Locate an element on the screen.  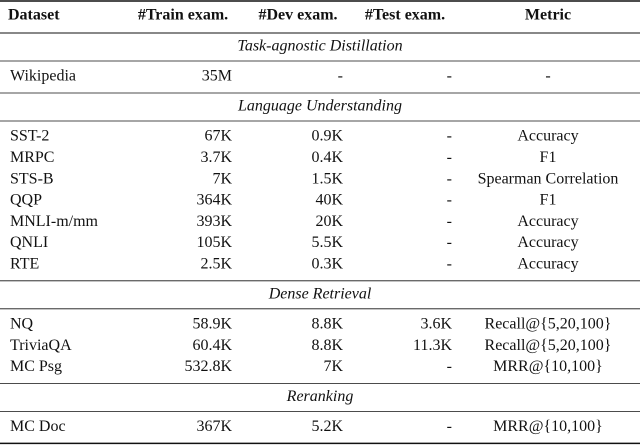
cell: 105K is located at coordinates (214, 242).